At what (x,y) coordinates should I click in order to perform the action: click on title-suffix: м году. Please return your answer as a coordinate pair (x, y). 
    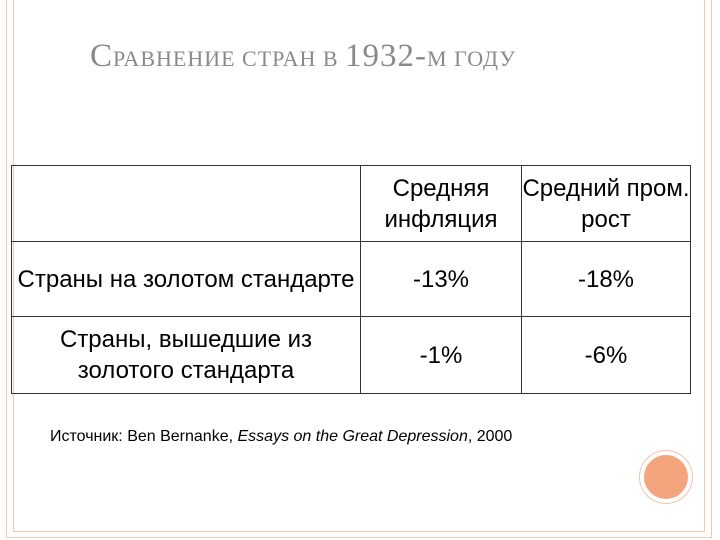
    Looking at the image, I should click on (471, 58).